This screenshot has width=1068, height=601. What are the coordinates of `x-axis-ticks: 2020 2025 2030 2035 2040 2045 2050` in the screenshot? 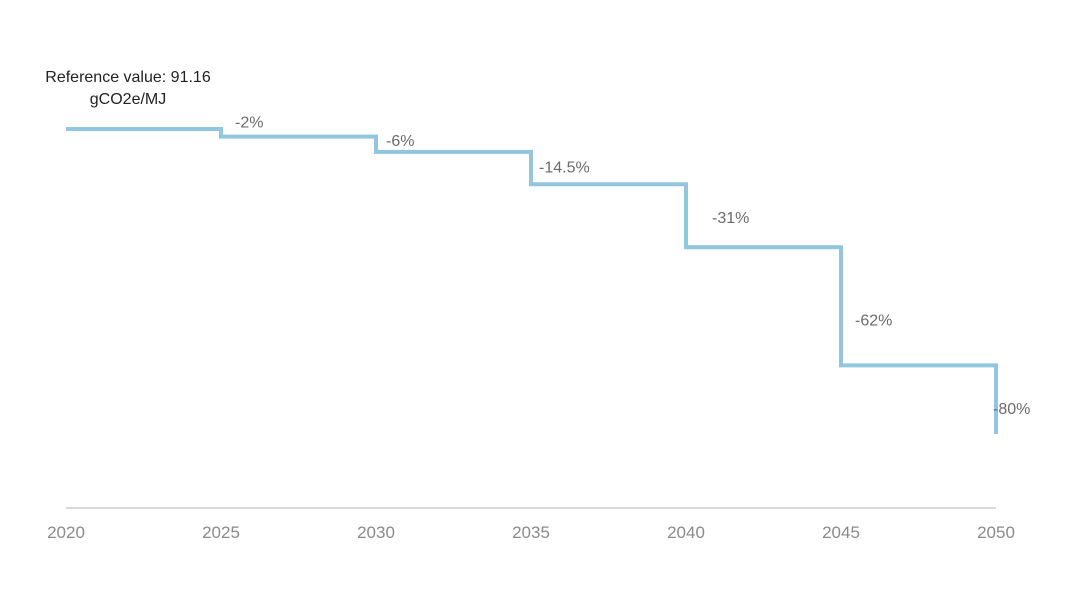 It's located at (531, 532).